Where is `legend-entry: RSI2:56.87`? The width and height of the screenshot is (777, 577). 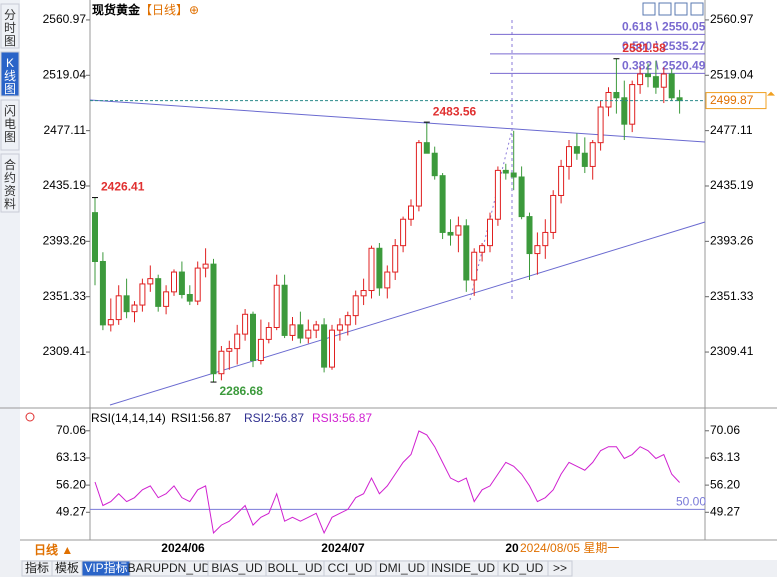 legend-entry: RSI2:56.87 is located at coordinates (274, 418).